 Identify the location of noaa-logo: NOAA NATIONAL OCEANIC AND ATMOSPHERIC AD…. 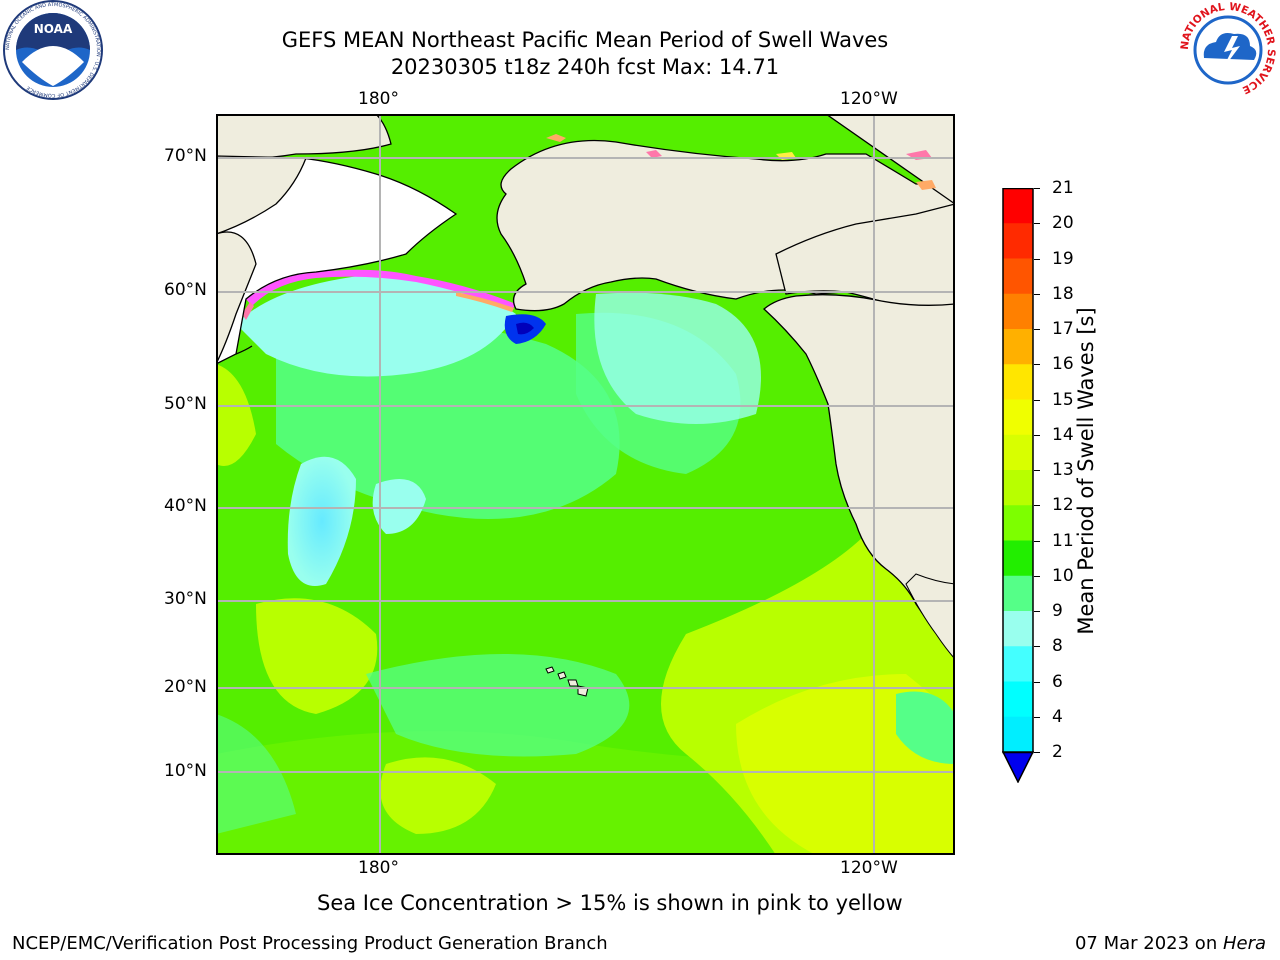
(53, 50).